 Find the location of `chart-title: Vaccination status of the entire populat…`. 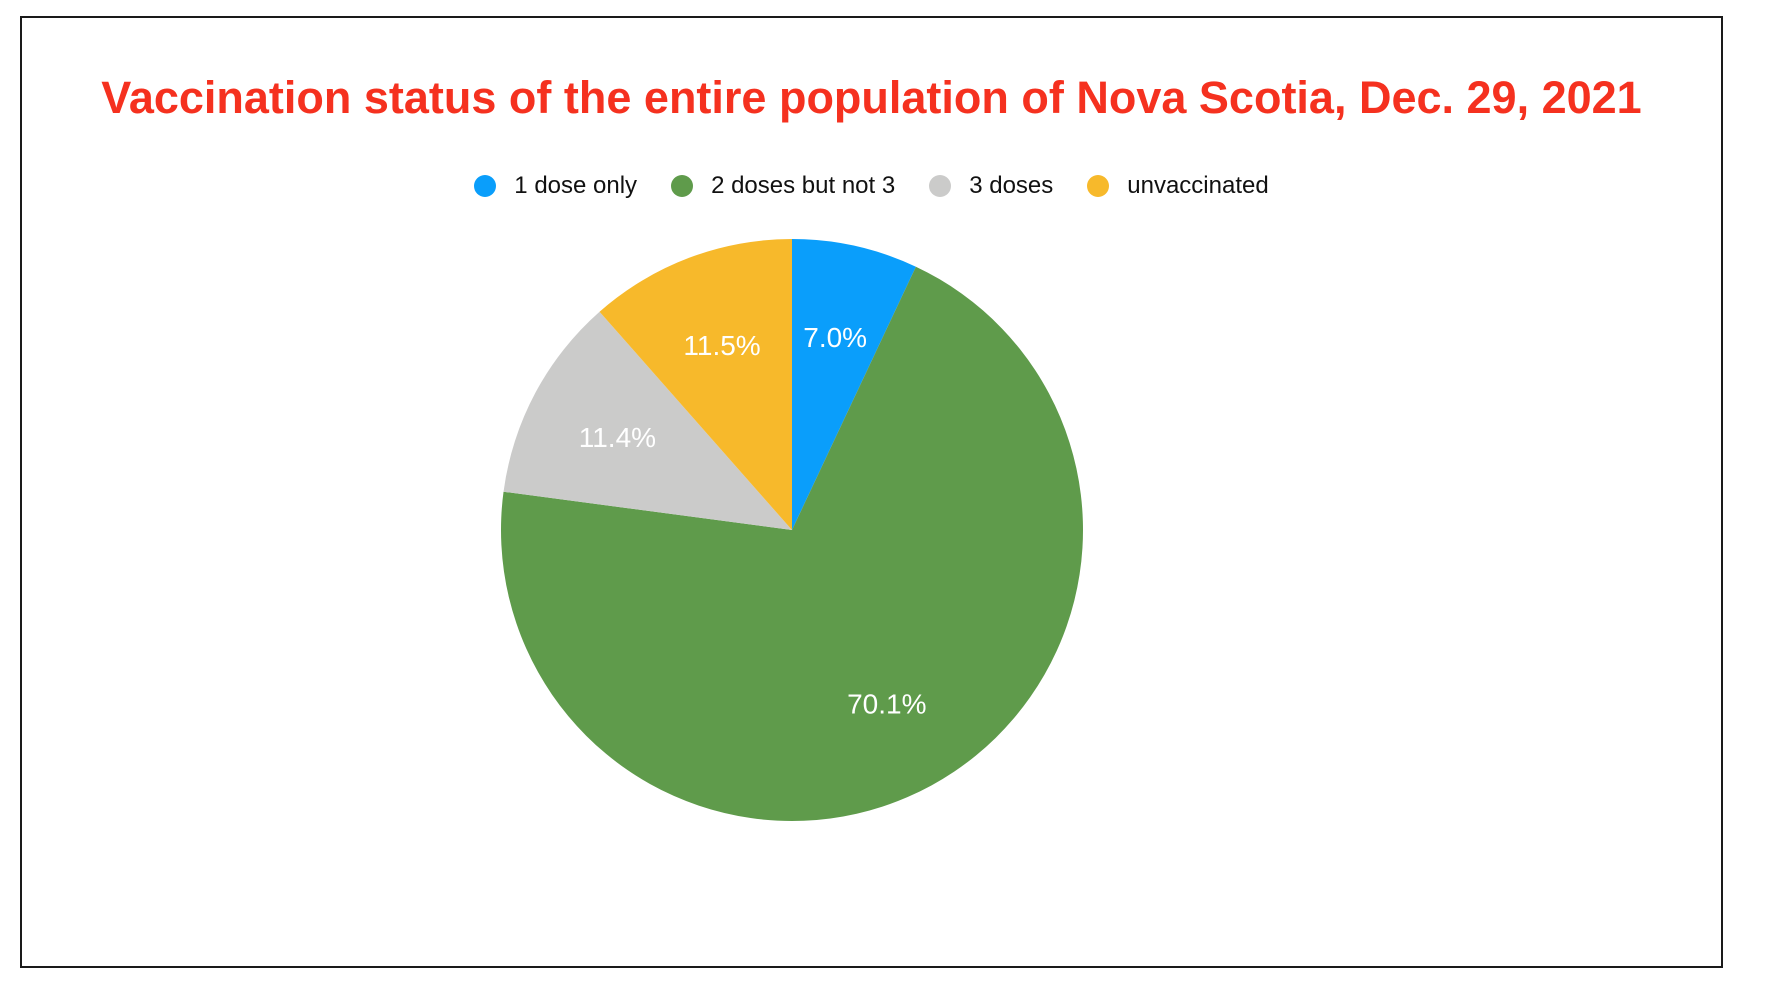

chart-title: Vaccination status of the entire populat… is located at coordinates (871, 97).